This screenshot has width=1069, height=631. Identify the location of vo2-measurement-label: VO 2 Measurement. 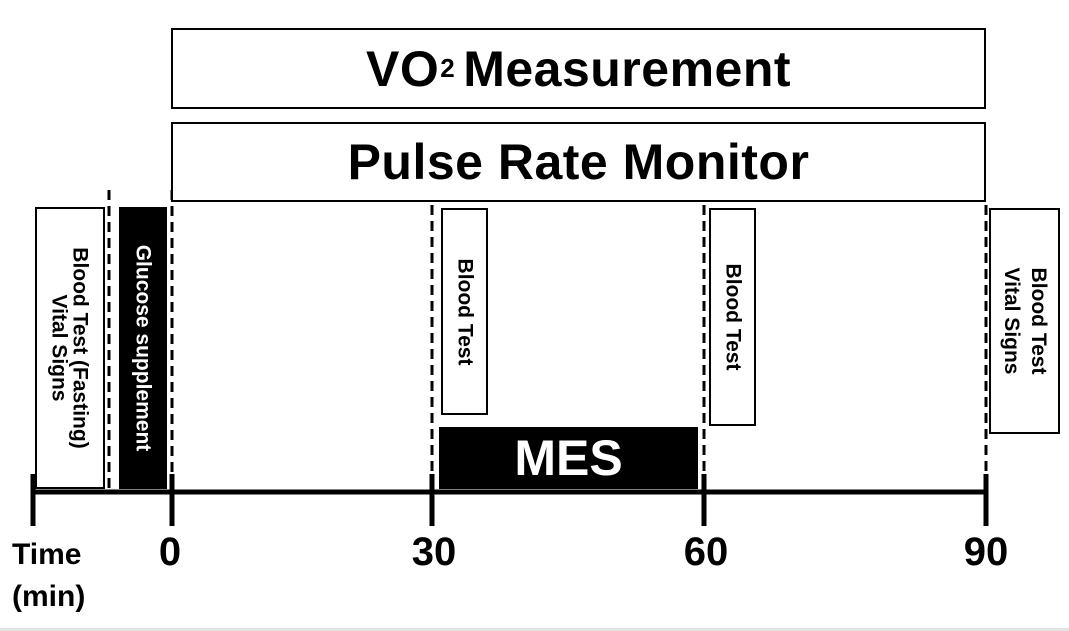
(578, 68).